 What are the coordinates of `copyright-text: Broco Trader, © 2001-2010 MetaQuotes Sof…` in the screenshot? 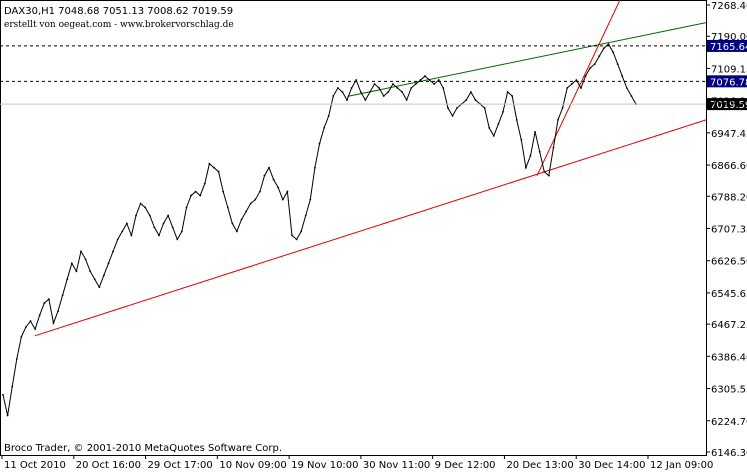 It's located at (143, 448).